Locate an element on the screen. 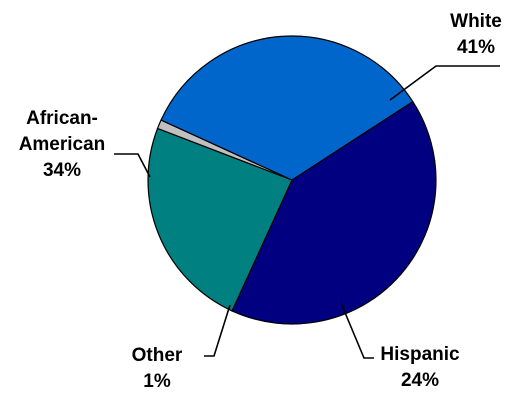 The image size is (509, 400). data-label-category: Hispanic is located at coordinates (420, 354).